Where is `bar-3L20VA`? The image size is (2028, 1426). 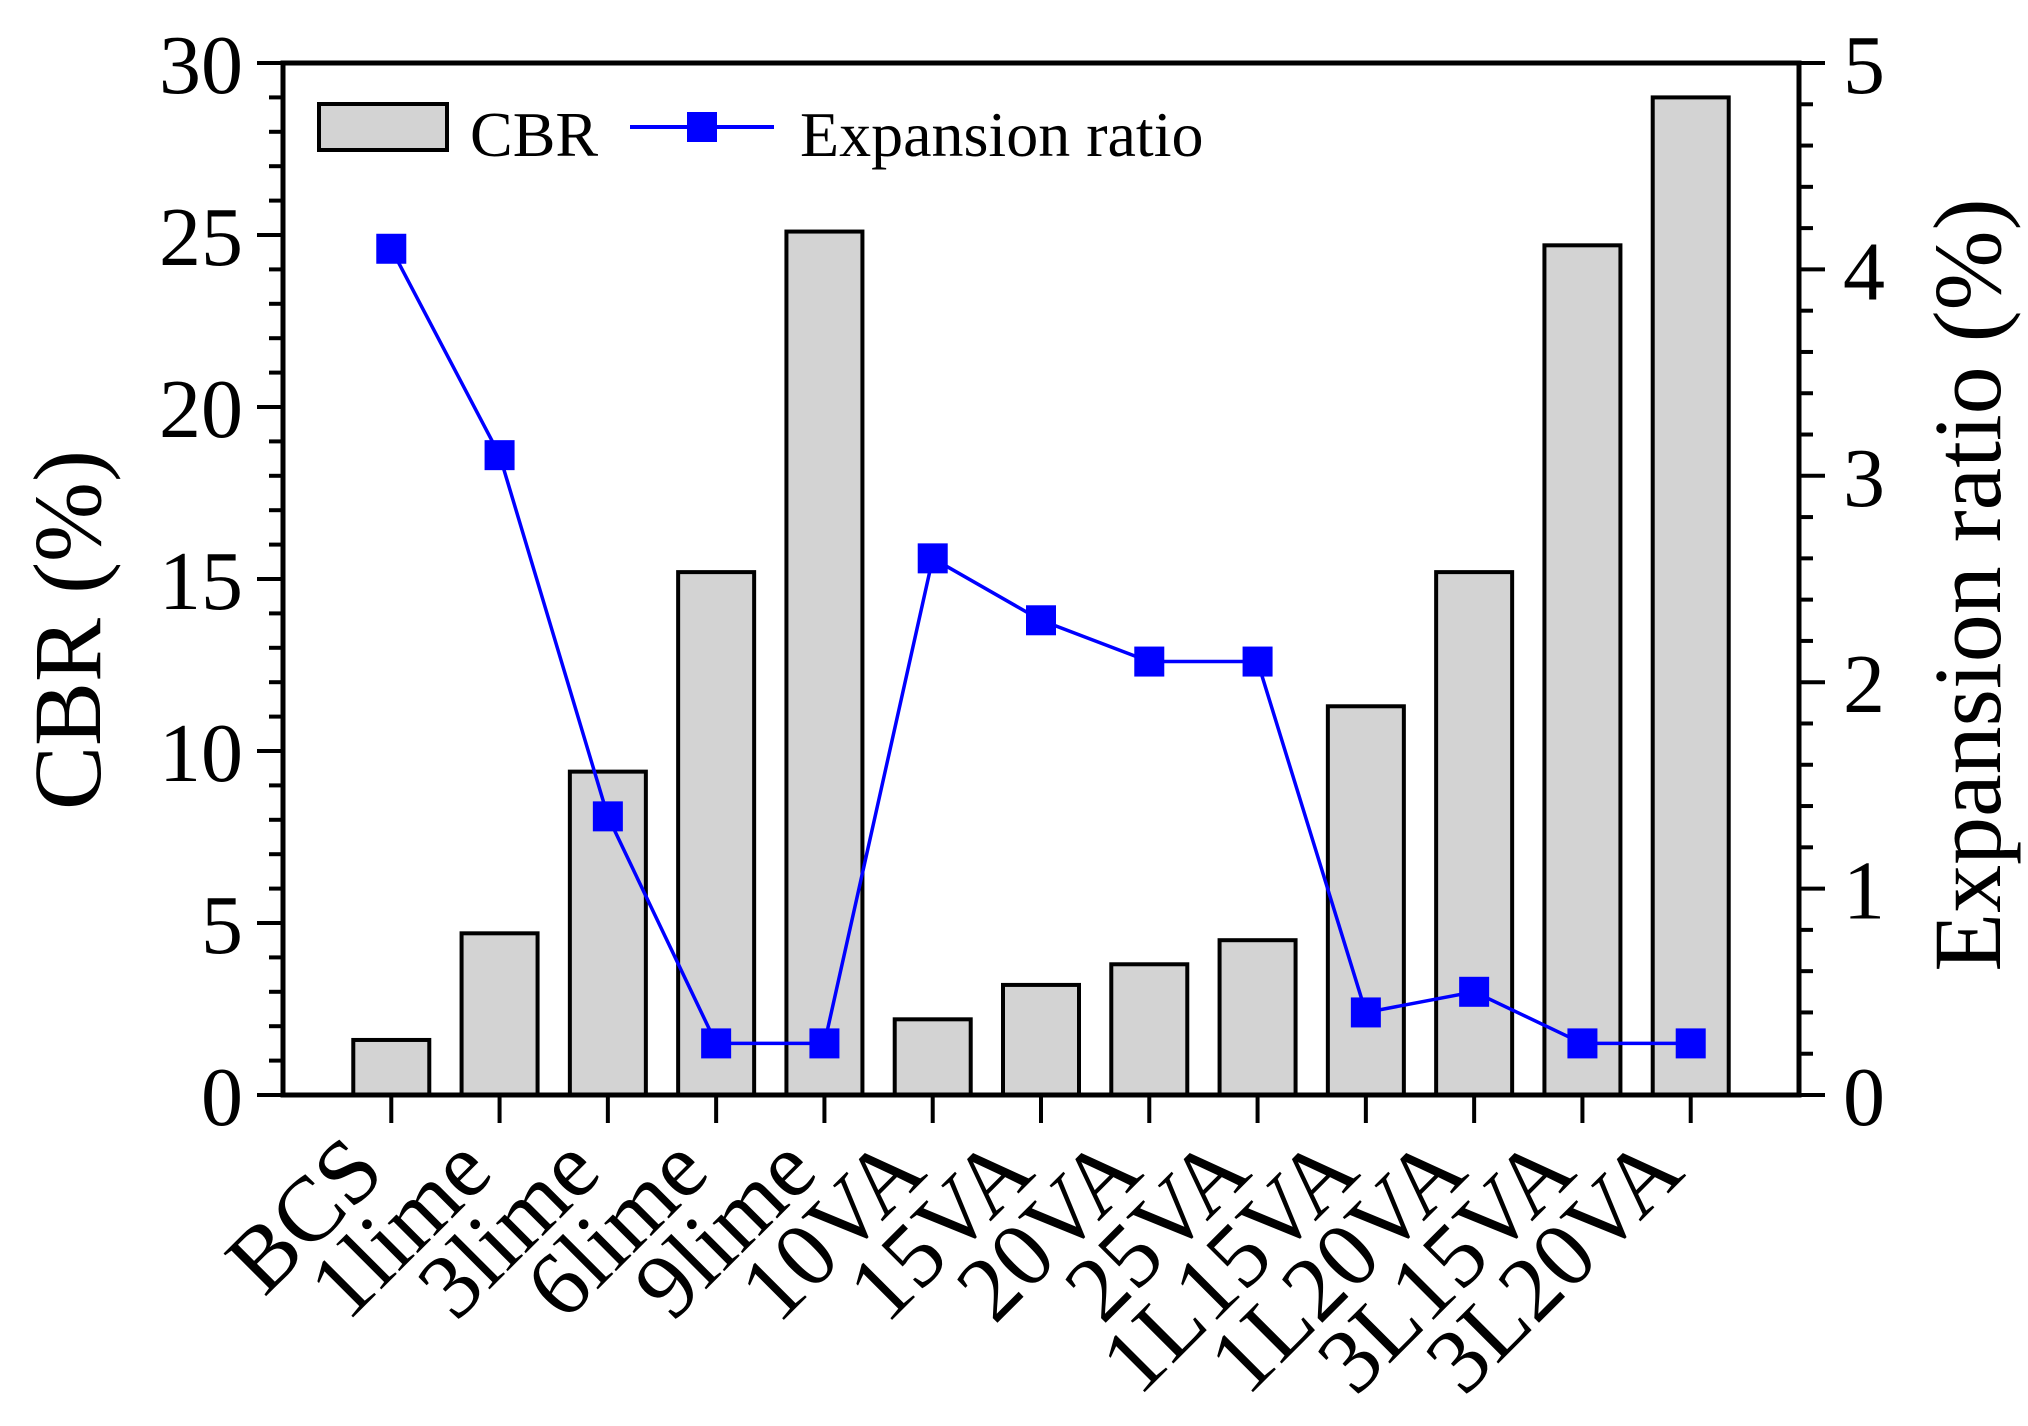 bar-3L20VA is located at coordinates (1690, 596).